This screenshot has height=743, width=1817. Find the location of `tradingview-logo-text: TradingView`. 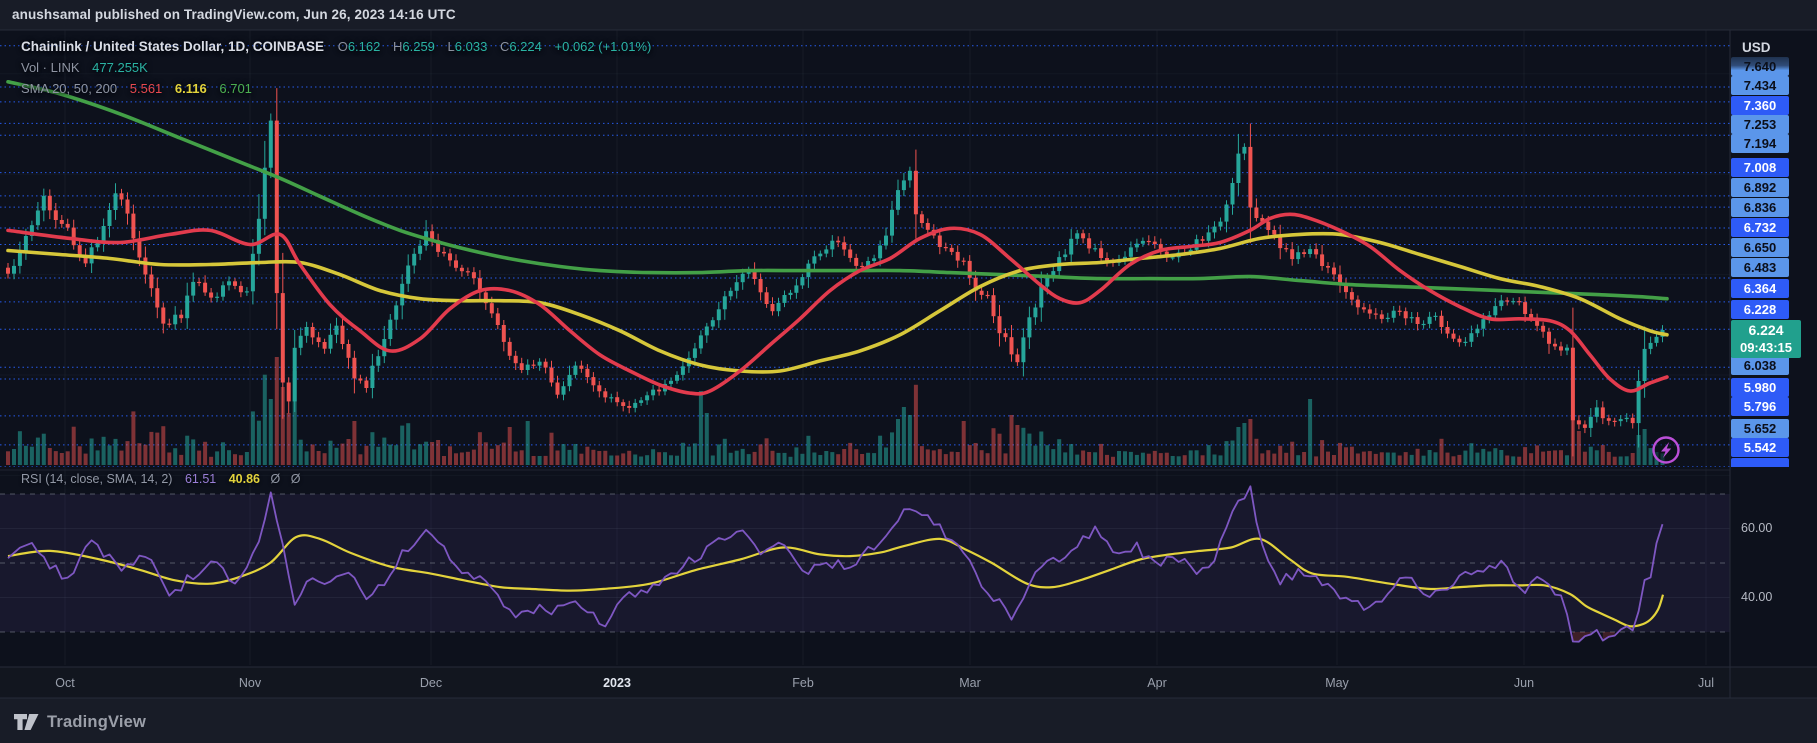

tradingview-logo-text: TradingView is located at coordinates (97, 721).